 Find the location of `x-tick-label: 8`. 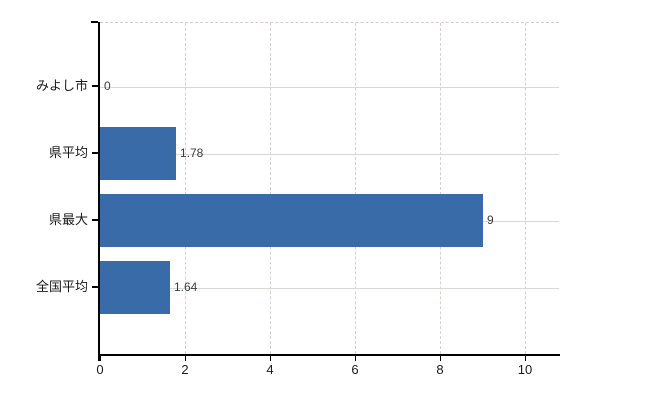

x-tick-label: 8 is located at coordinates (440, 369).